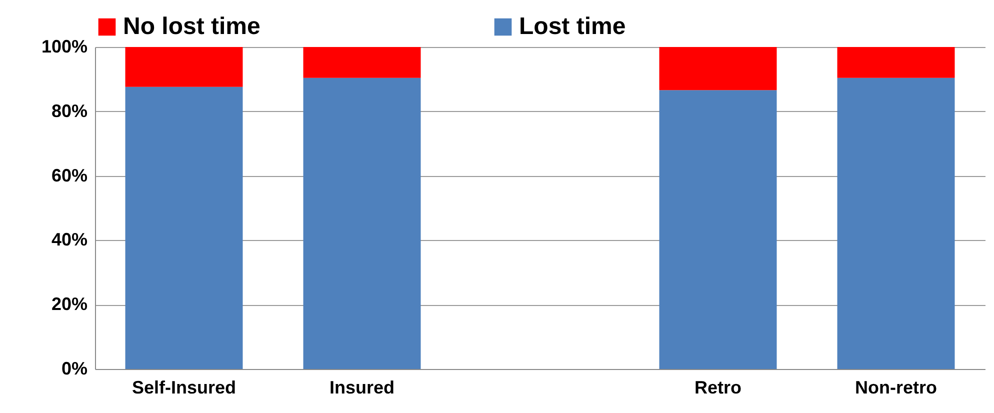 This screenshot has height=413, width=994. I want to click on y-tick-label: 40%, so click(69, 240).